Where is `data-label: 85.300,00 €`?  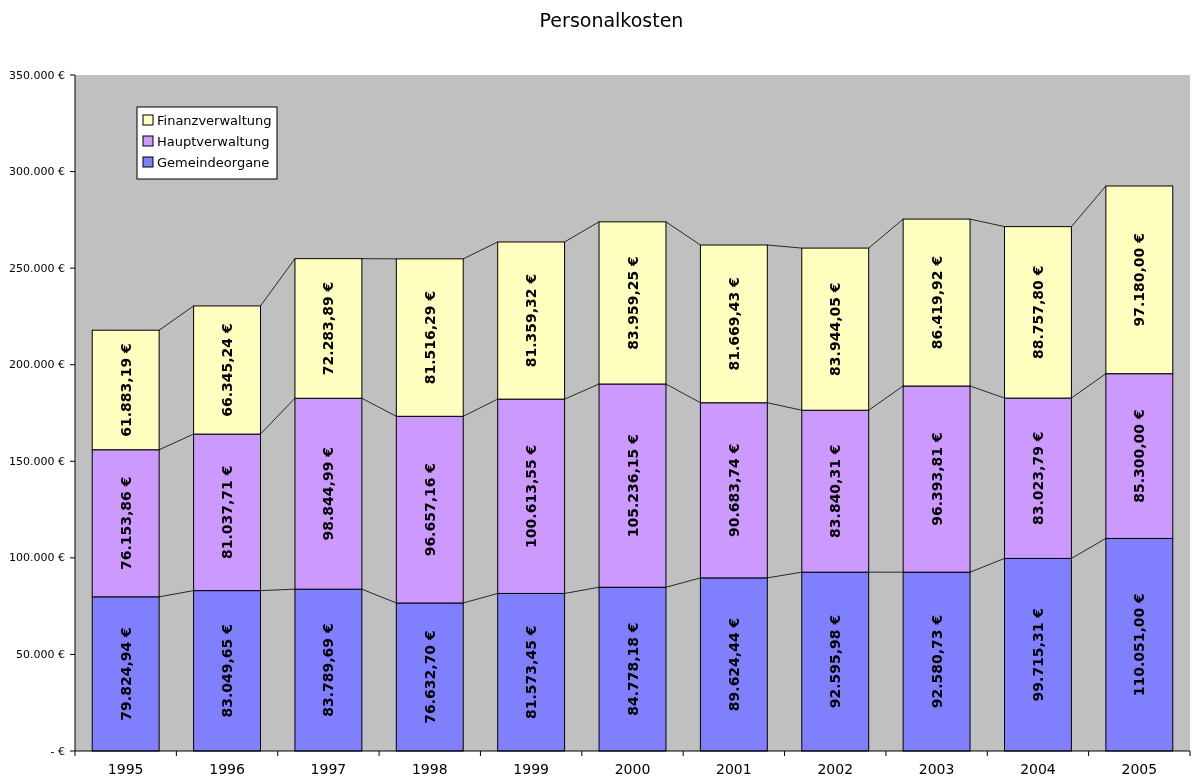
data-label: 85.300,00 € is located at coordinates (1139, 456).